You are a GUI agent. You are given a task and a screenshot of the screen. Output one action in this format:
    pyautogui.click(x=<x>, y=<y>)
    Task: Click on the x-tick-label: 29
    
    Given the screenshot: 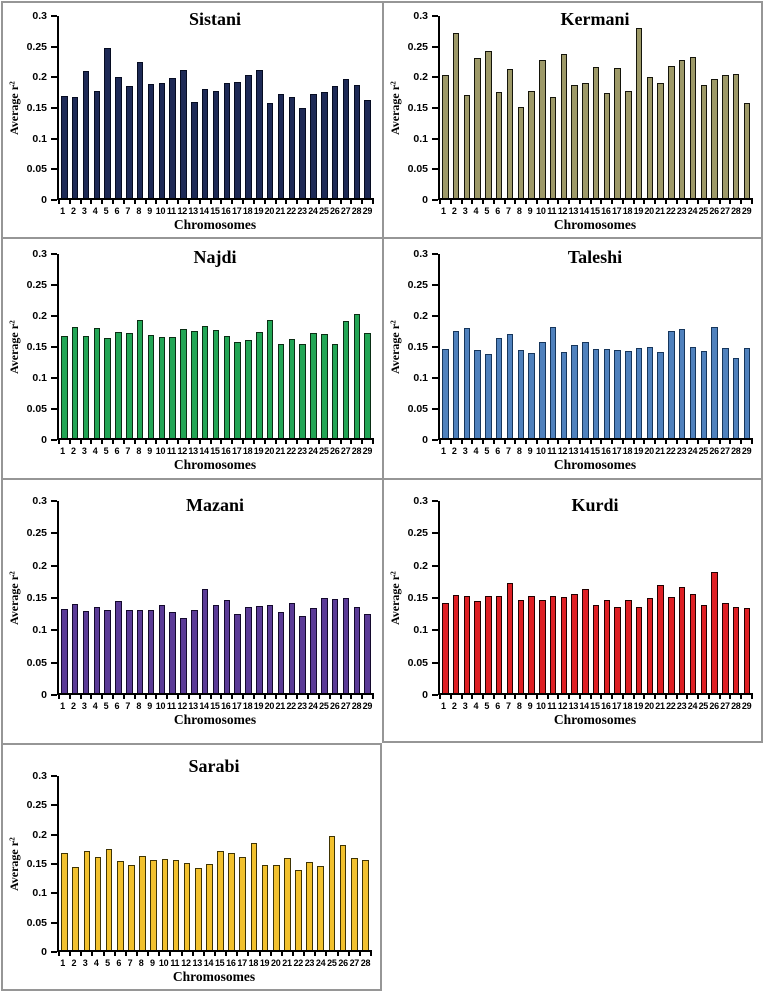 What is the action you would take?
    pyautogui.click(x=367, y=451)
    